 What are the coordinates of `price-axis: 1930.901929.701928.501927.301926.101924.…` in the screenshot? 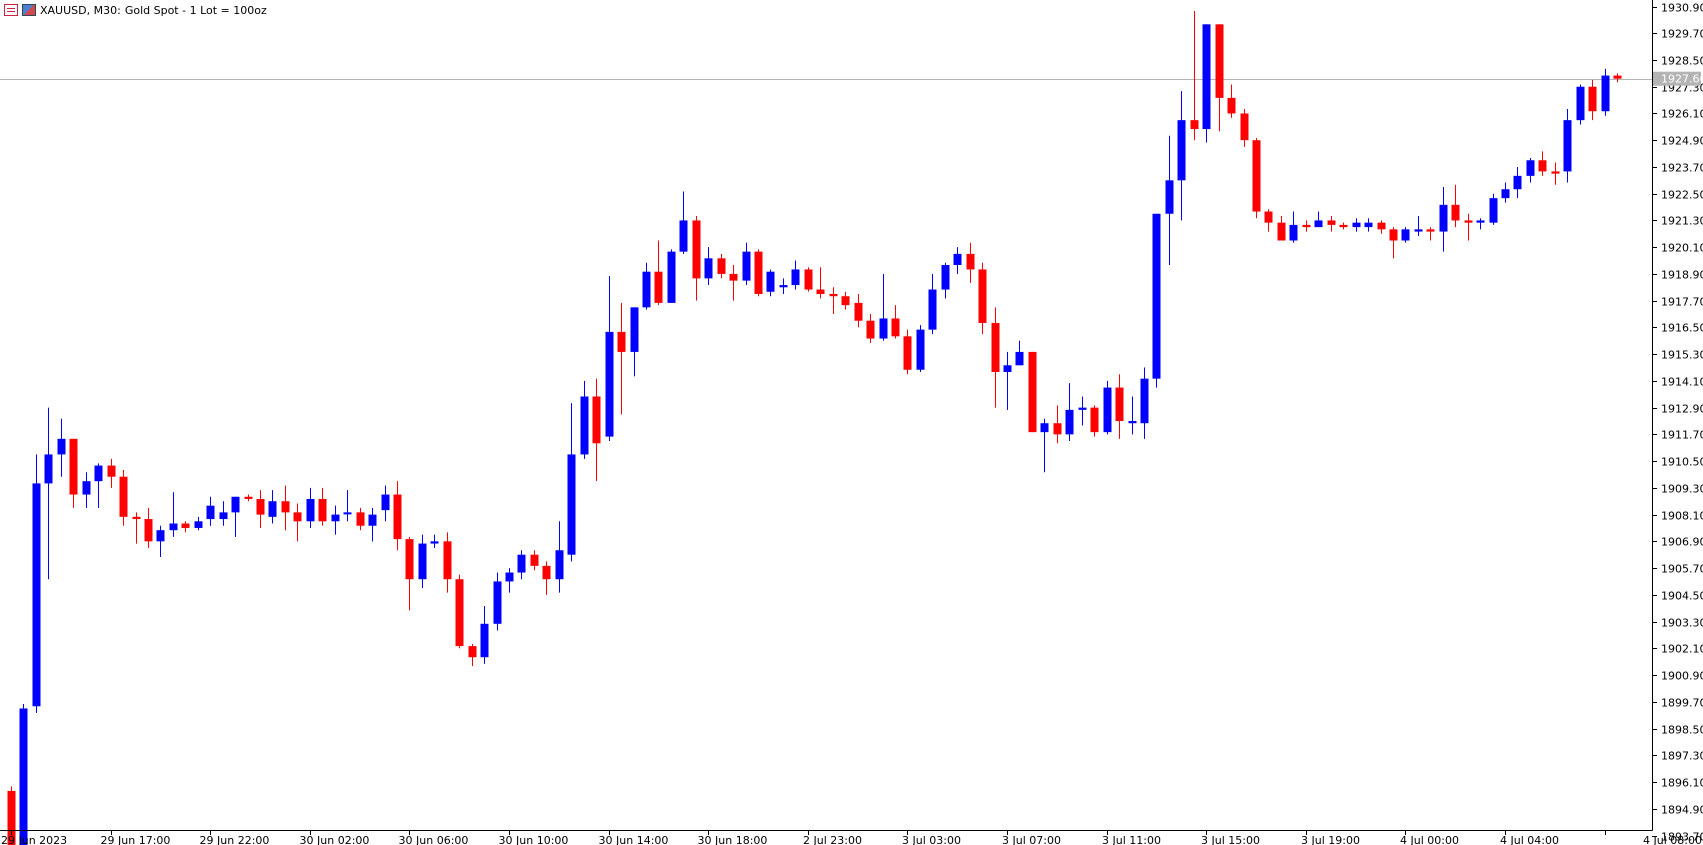 It's located at (1677, 422).